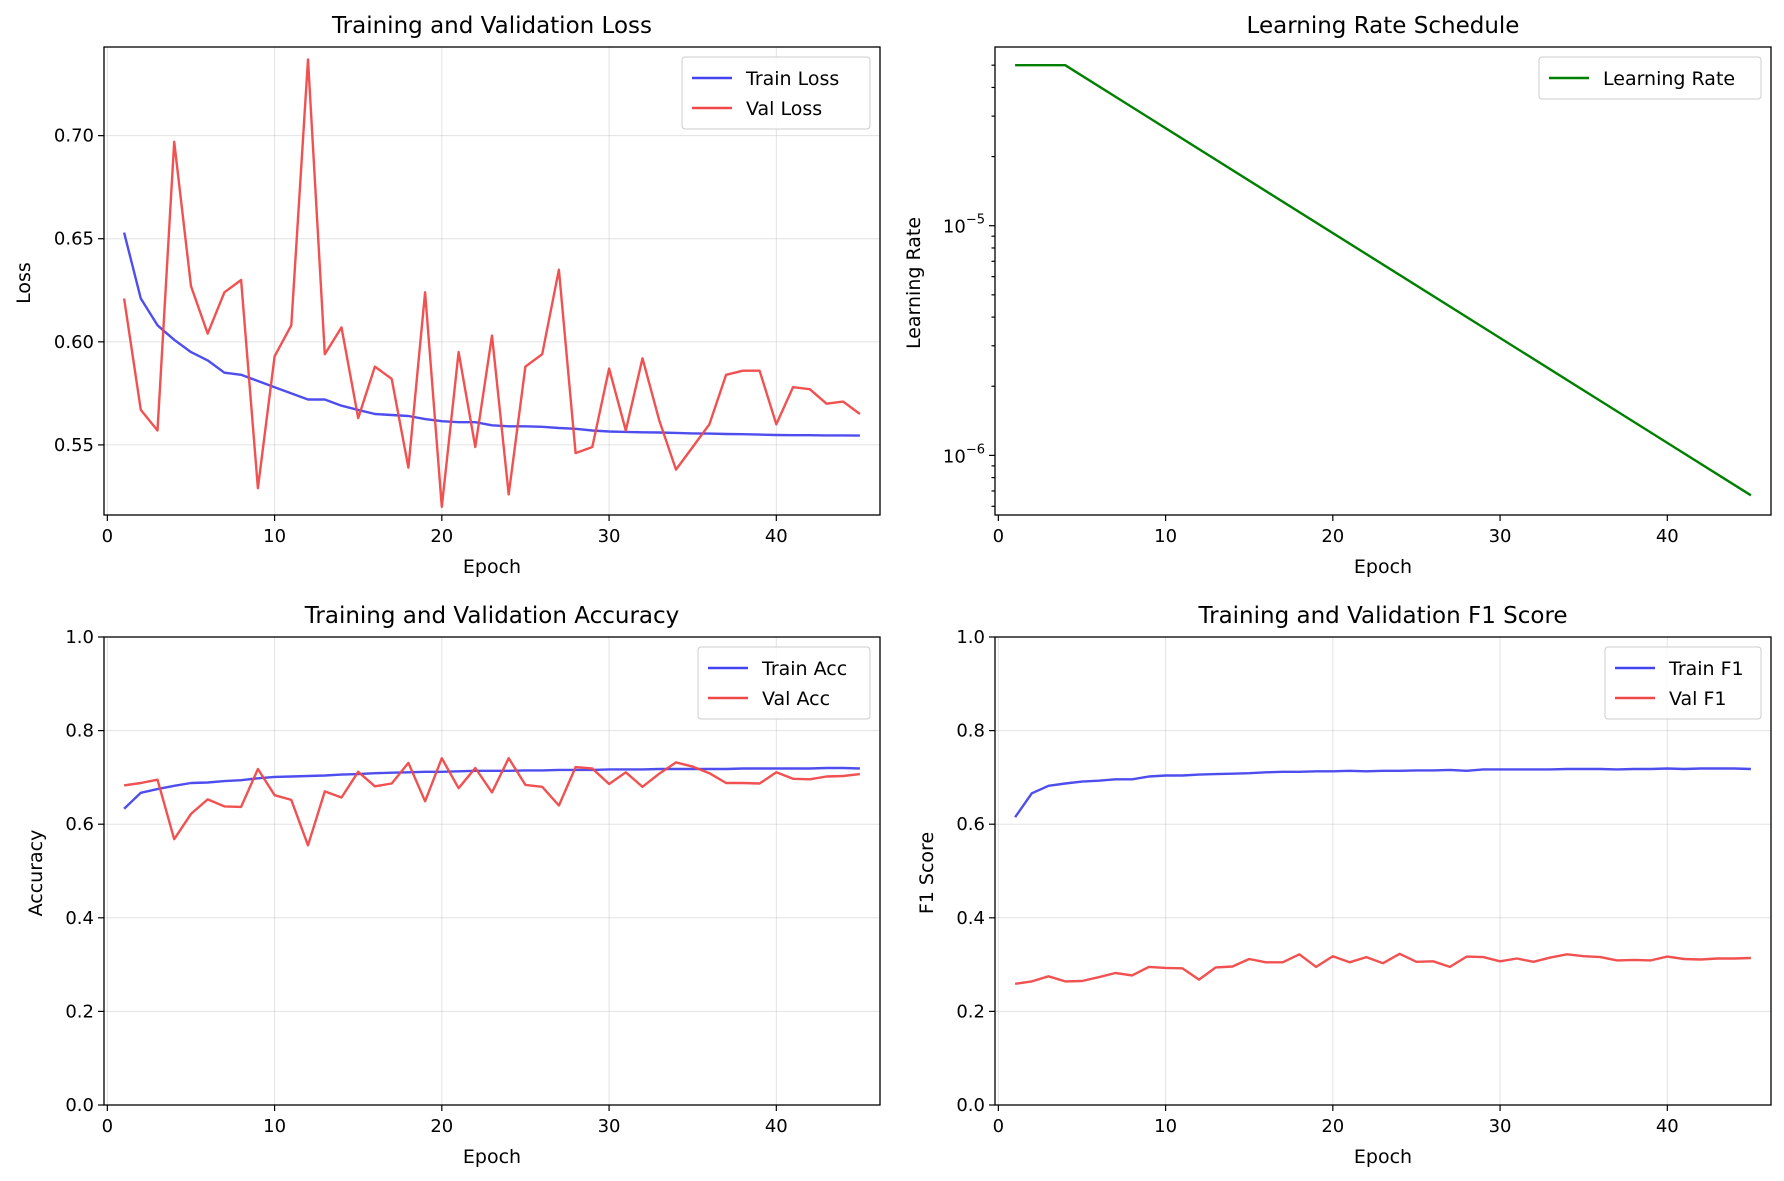 The width and height of the screenshot is (1784, 1181). What do you see at coordinates (998, 536) in the screenshot?
I see `lr-x-tick-label: 0` at bounding box center [998, 536].